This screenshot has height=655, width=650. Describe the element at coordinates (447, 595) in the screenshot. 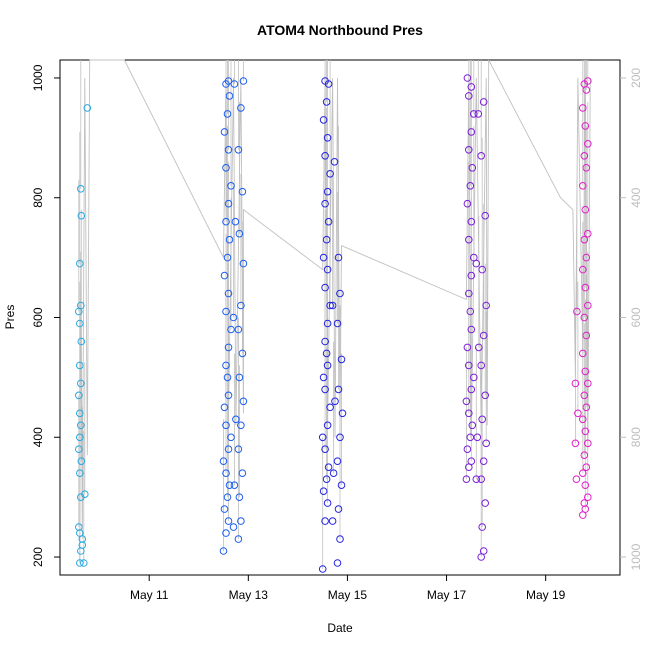

I see `x-tick-label: May 17` at that location.